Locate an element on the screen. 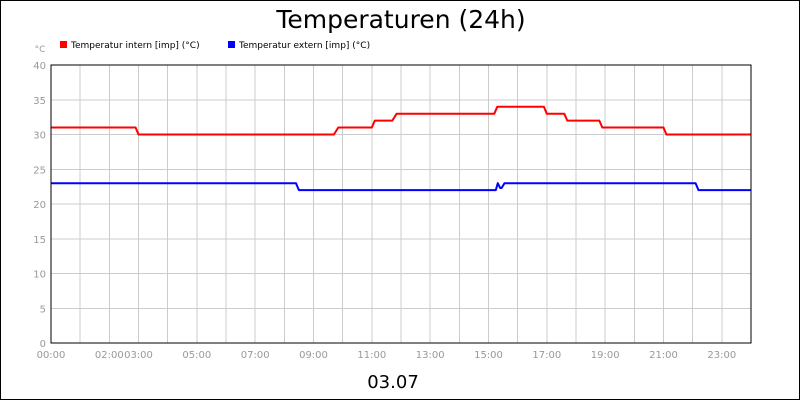 This screenshot has height=400, width=800. x-tick-label: 09:00 is located at coordinates (313, 355).